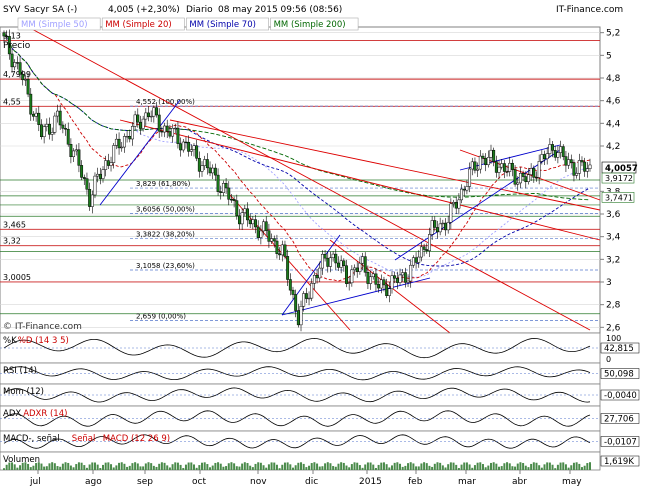 The width and height of the screenshot is (650, 490). Describe the element at coordinates (620, 395) in the screenshot. I see `indicator-value-box` at that location.